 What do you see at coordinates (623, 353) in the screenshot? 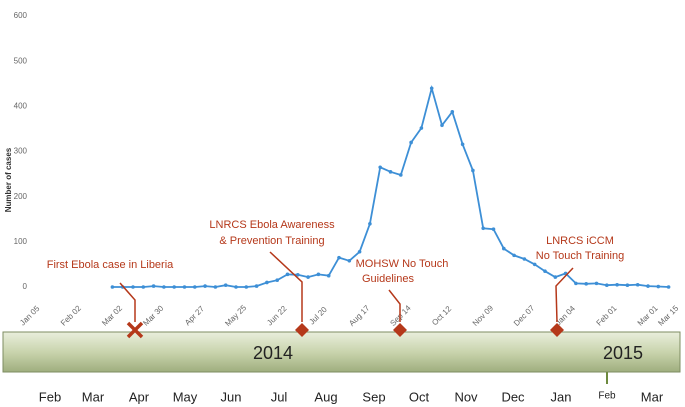
I see `timeline-year: 2015` at bounding box center [623, 353].